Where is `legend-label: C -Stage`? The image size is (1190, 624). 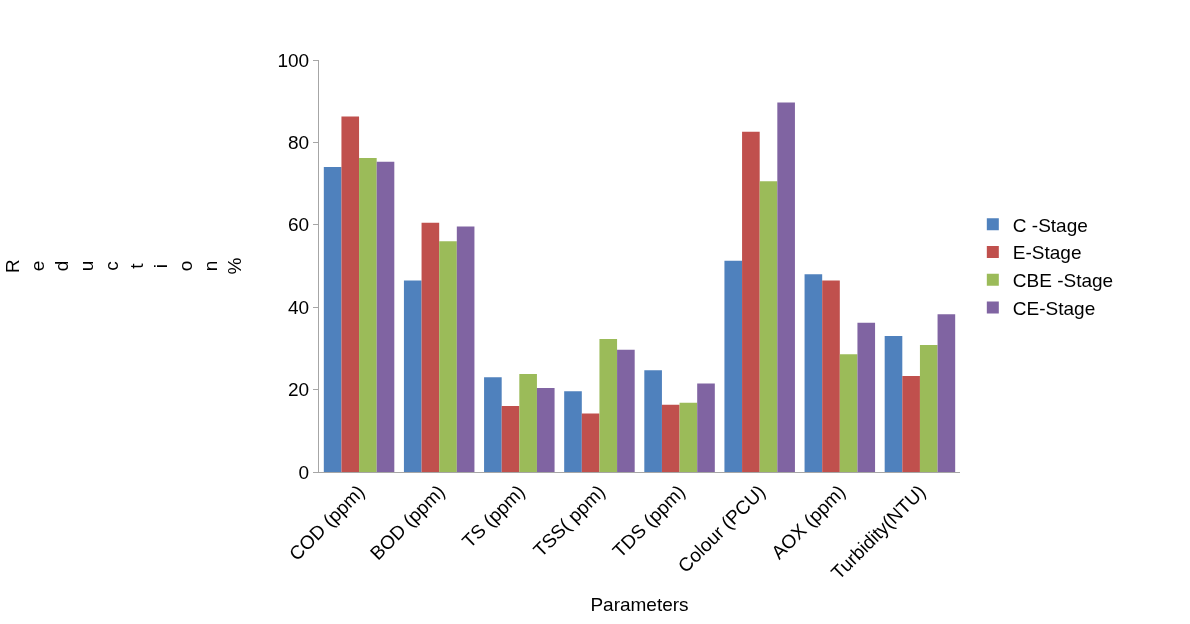 legend-label: C -Stage is located at coordinates (1050, 225).